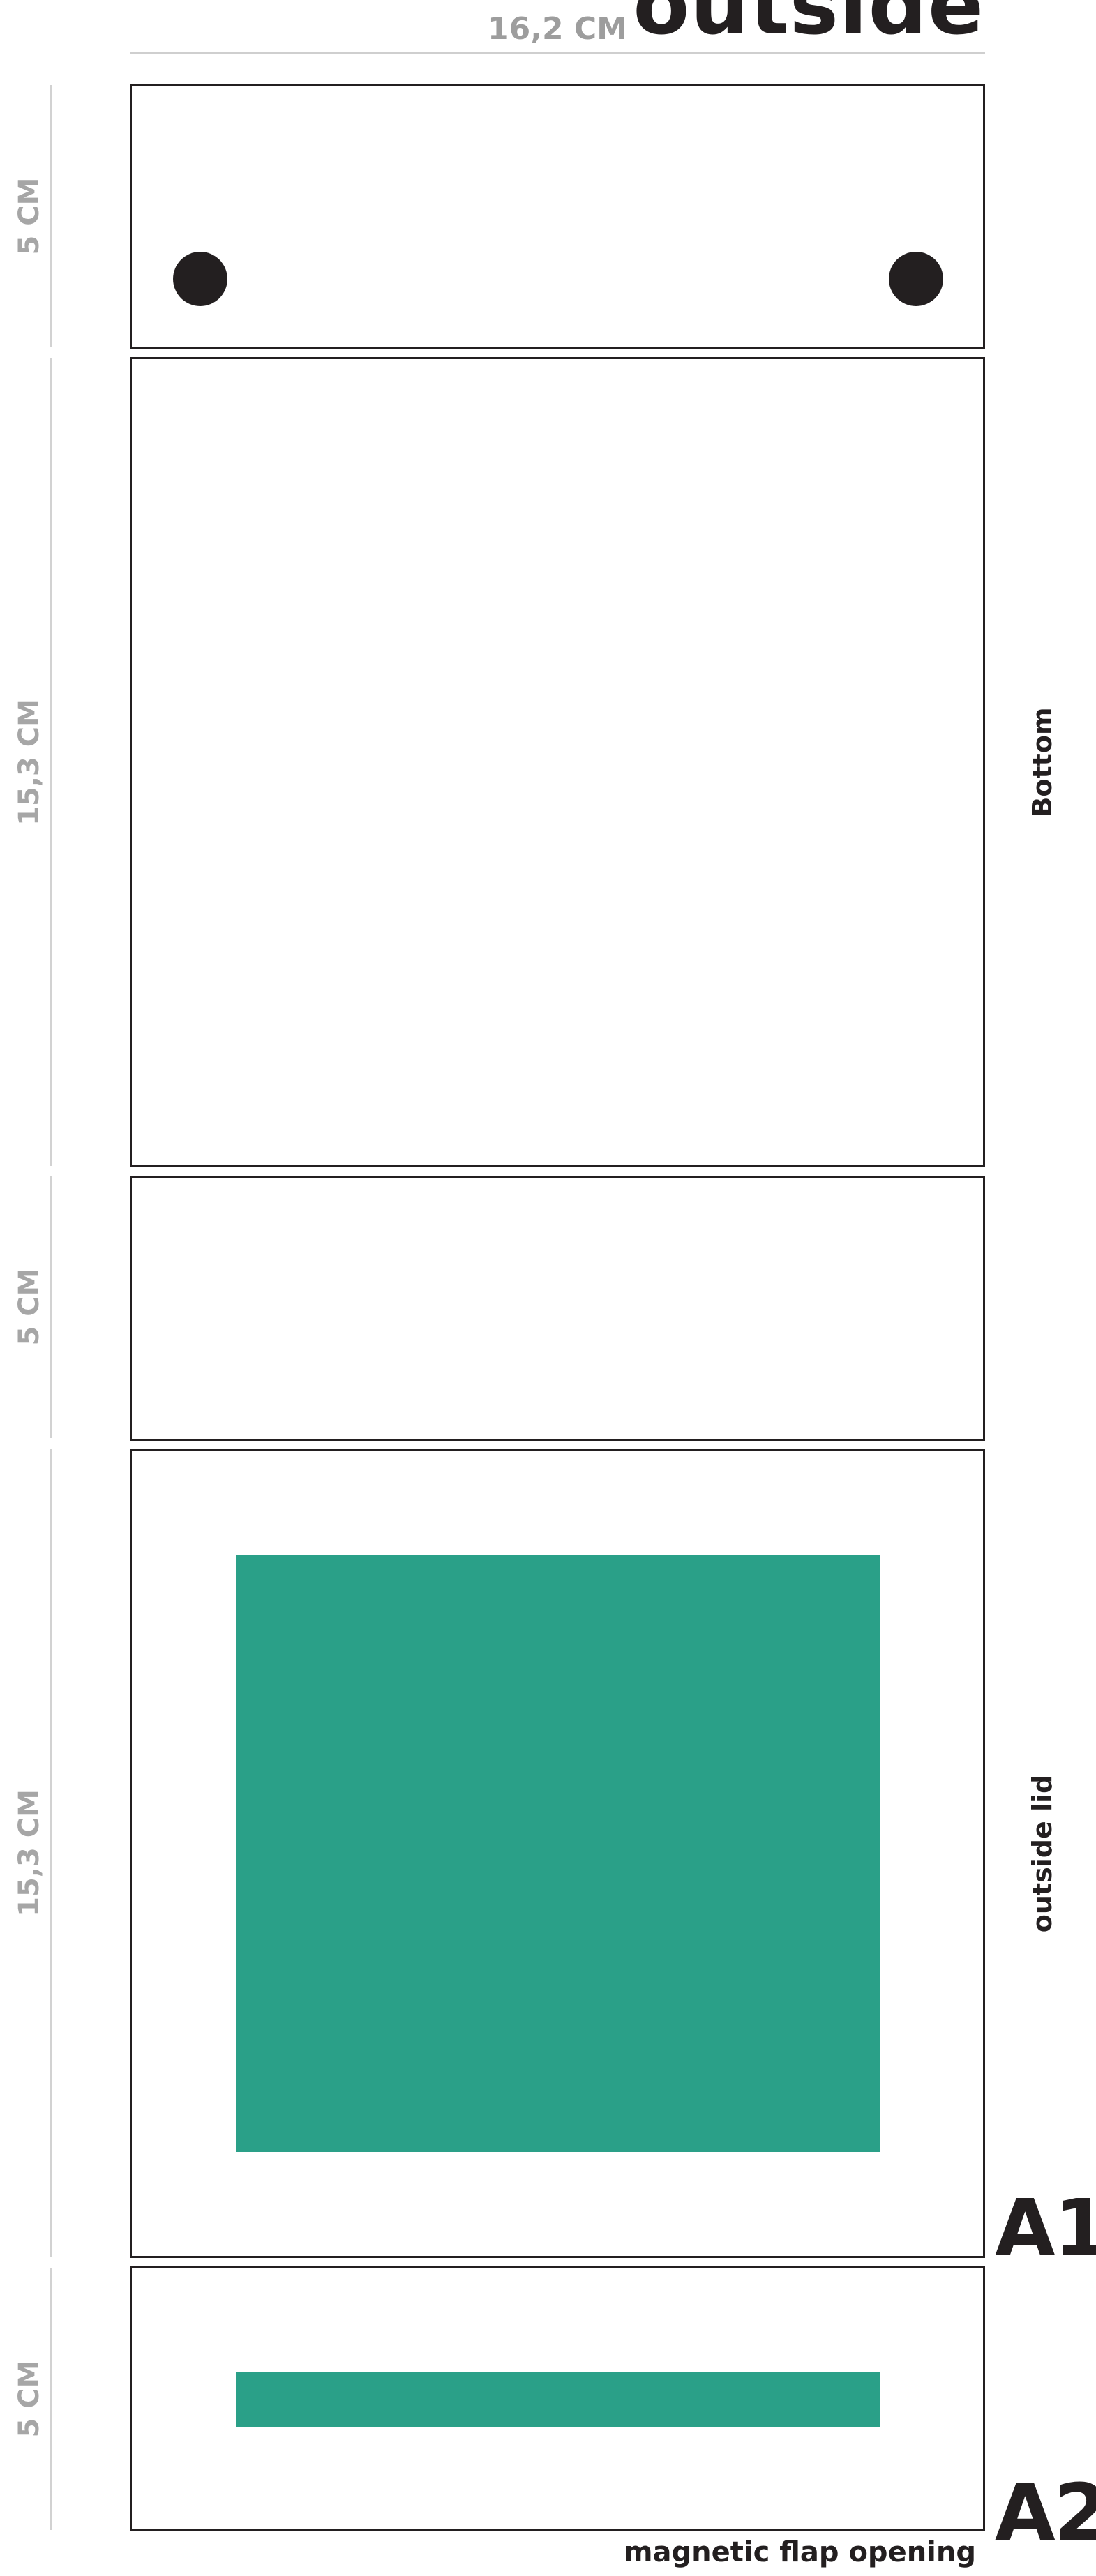  Describe the element at coordinates (1042, 1853) in the screenshot. I see `outside-lid-label-text: outside lid` at that location.